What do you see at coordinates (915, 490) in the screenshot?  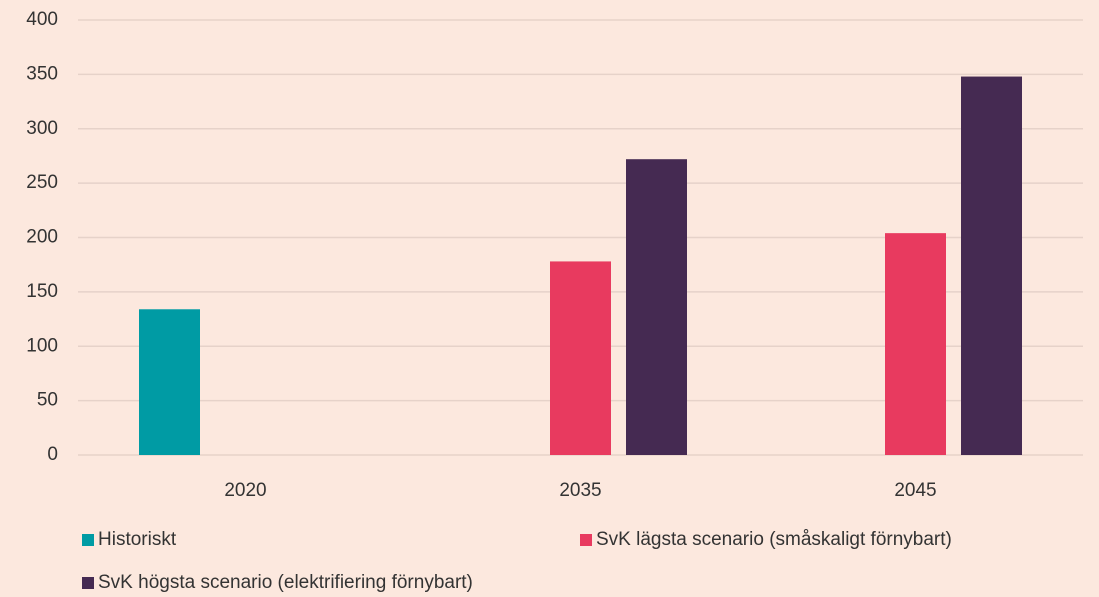 I see `x-tick-label: 2045` at bounding box center [915, 490].